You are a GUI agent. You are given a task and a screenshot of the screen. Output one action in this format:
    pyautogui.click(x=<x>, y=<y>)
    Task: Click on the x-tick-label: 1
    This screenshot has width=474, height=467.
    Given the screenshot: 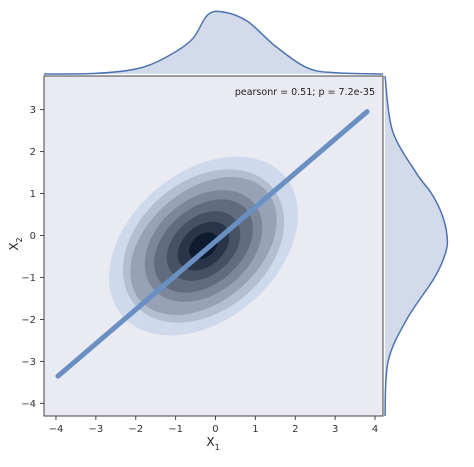 What is the action you would take?
    pyautogui.click(x=255, y=429)
    